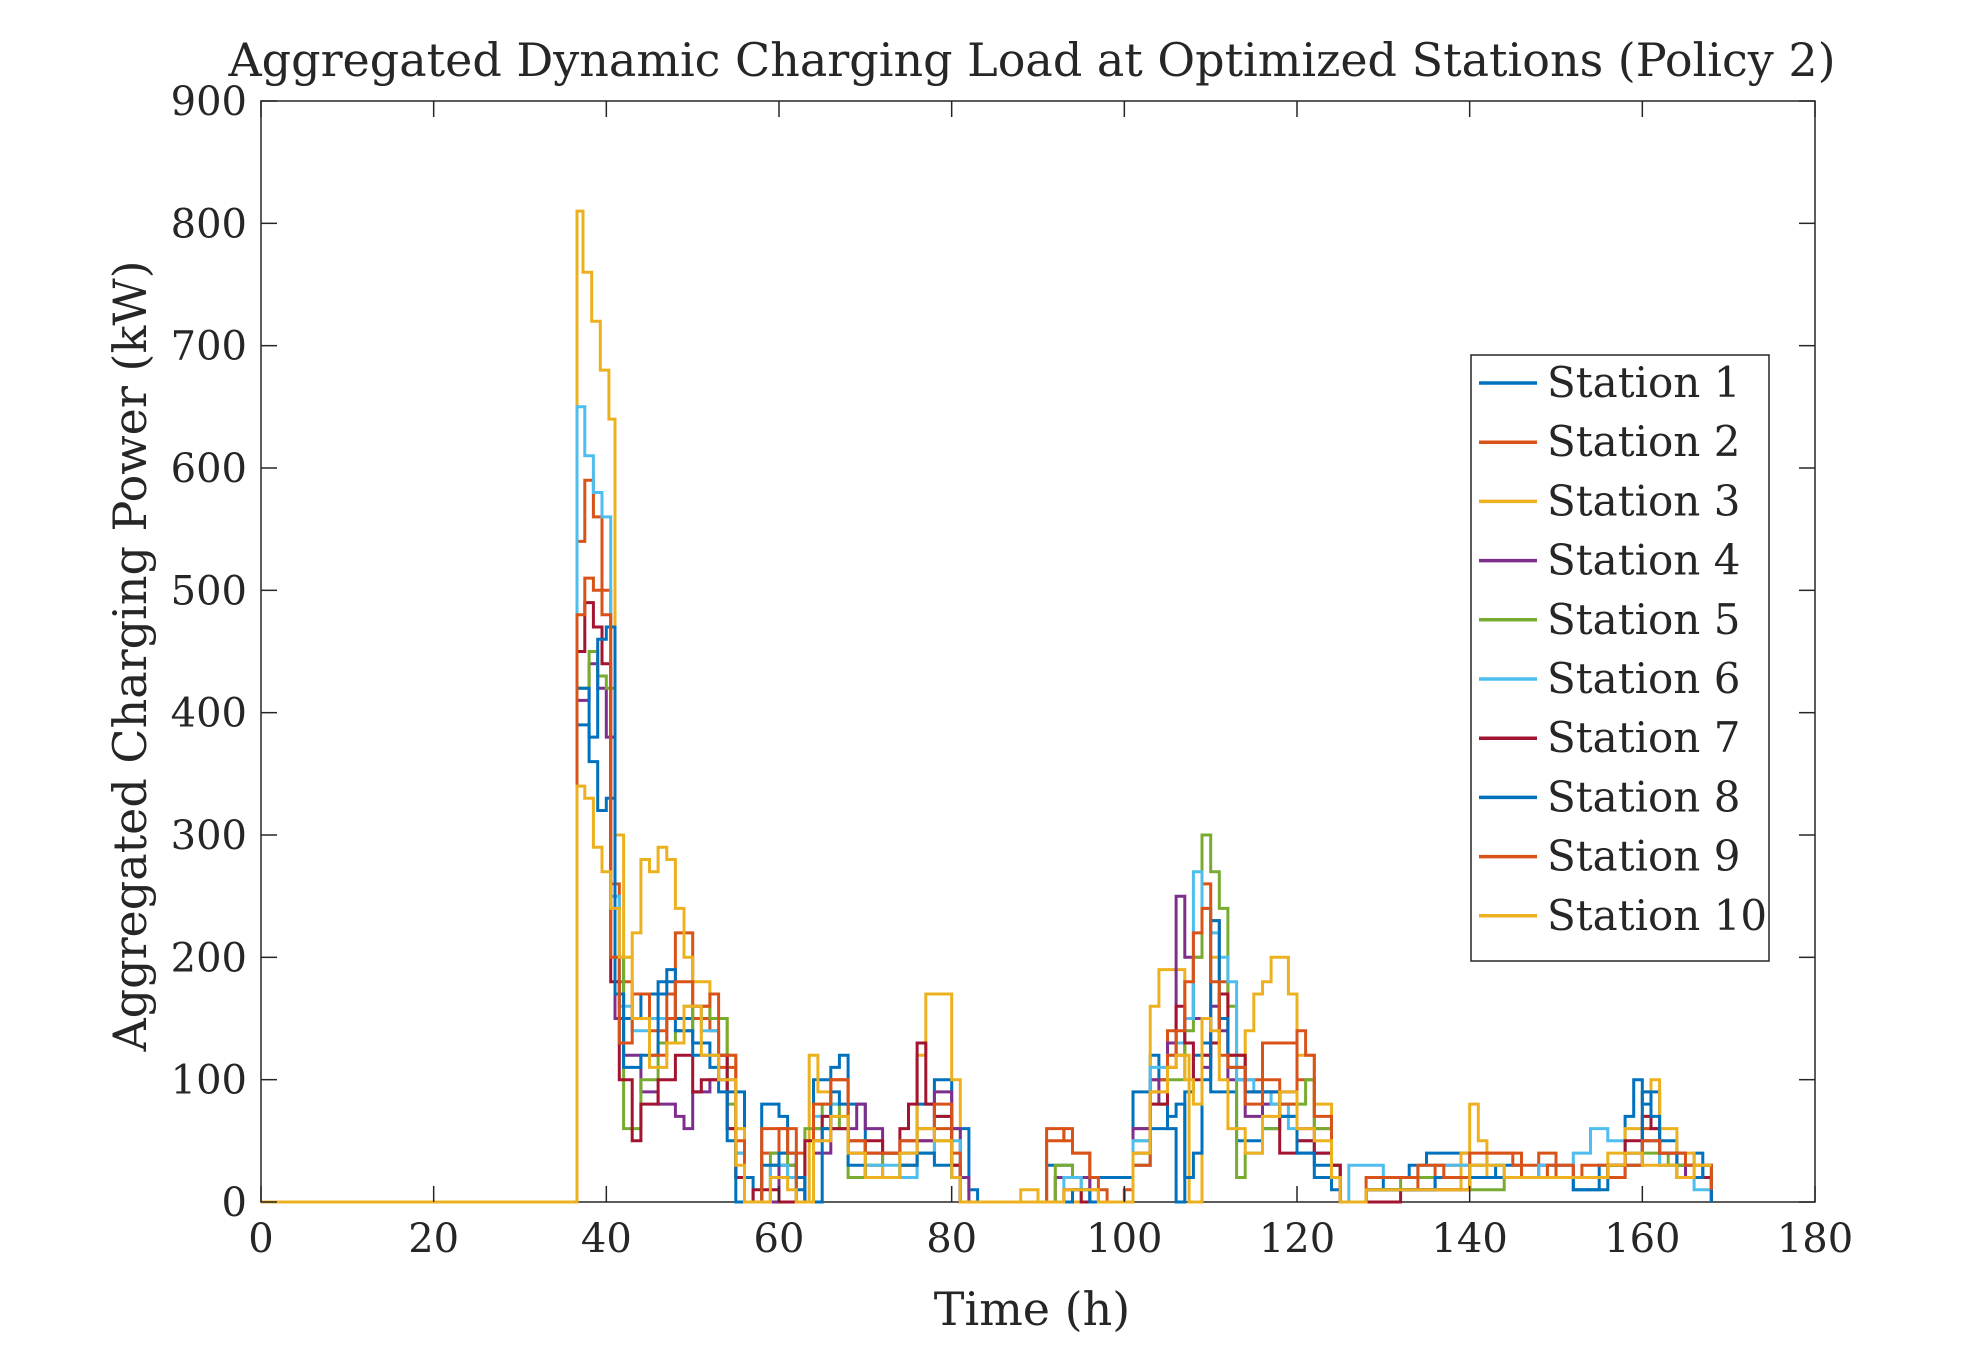  Describe the element at coordinates (779, 1239) in the screenshot. I see `x-tick-label: 60` at that location.